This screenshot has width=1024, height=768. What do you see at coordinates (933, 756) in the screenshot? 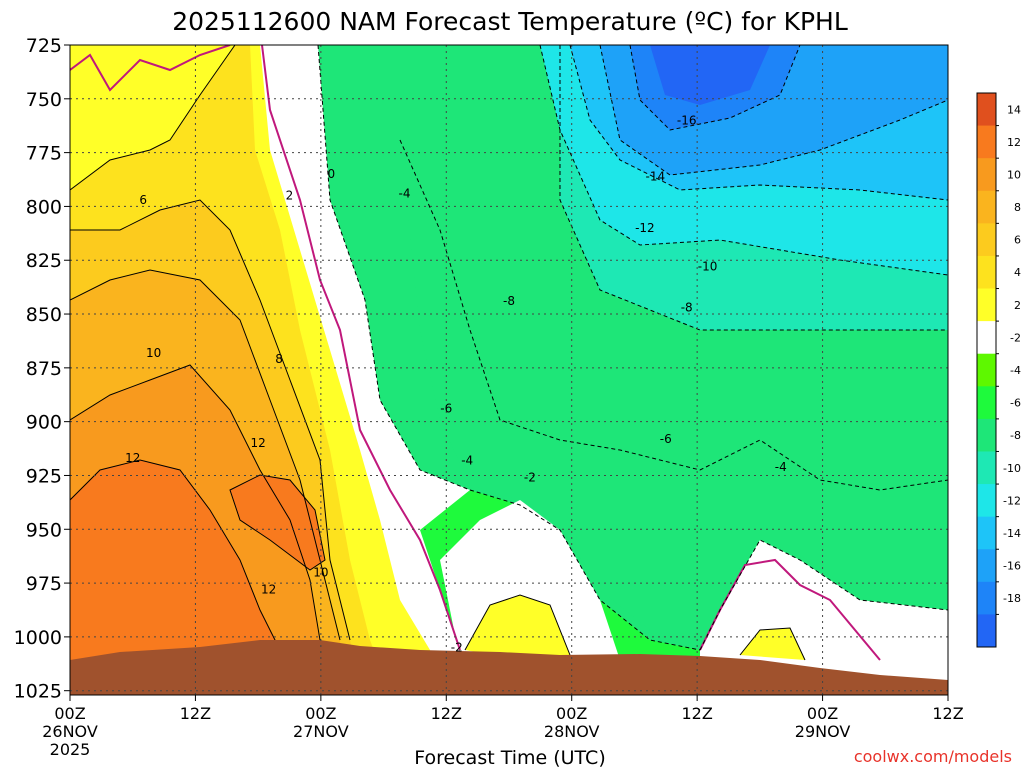
I see `credit-text: coolwx.com/models` at bounding box center [933, 756].